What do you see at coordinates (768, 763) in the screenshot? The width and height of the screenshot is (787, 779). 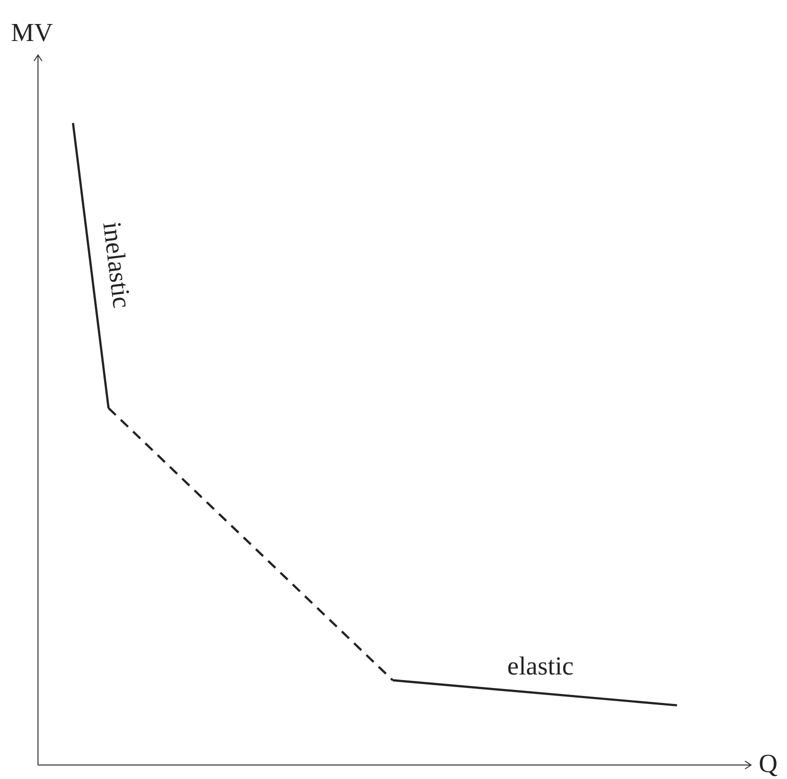 I see `x-axis-title: Q` at bounding box center [768, 763].